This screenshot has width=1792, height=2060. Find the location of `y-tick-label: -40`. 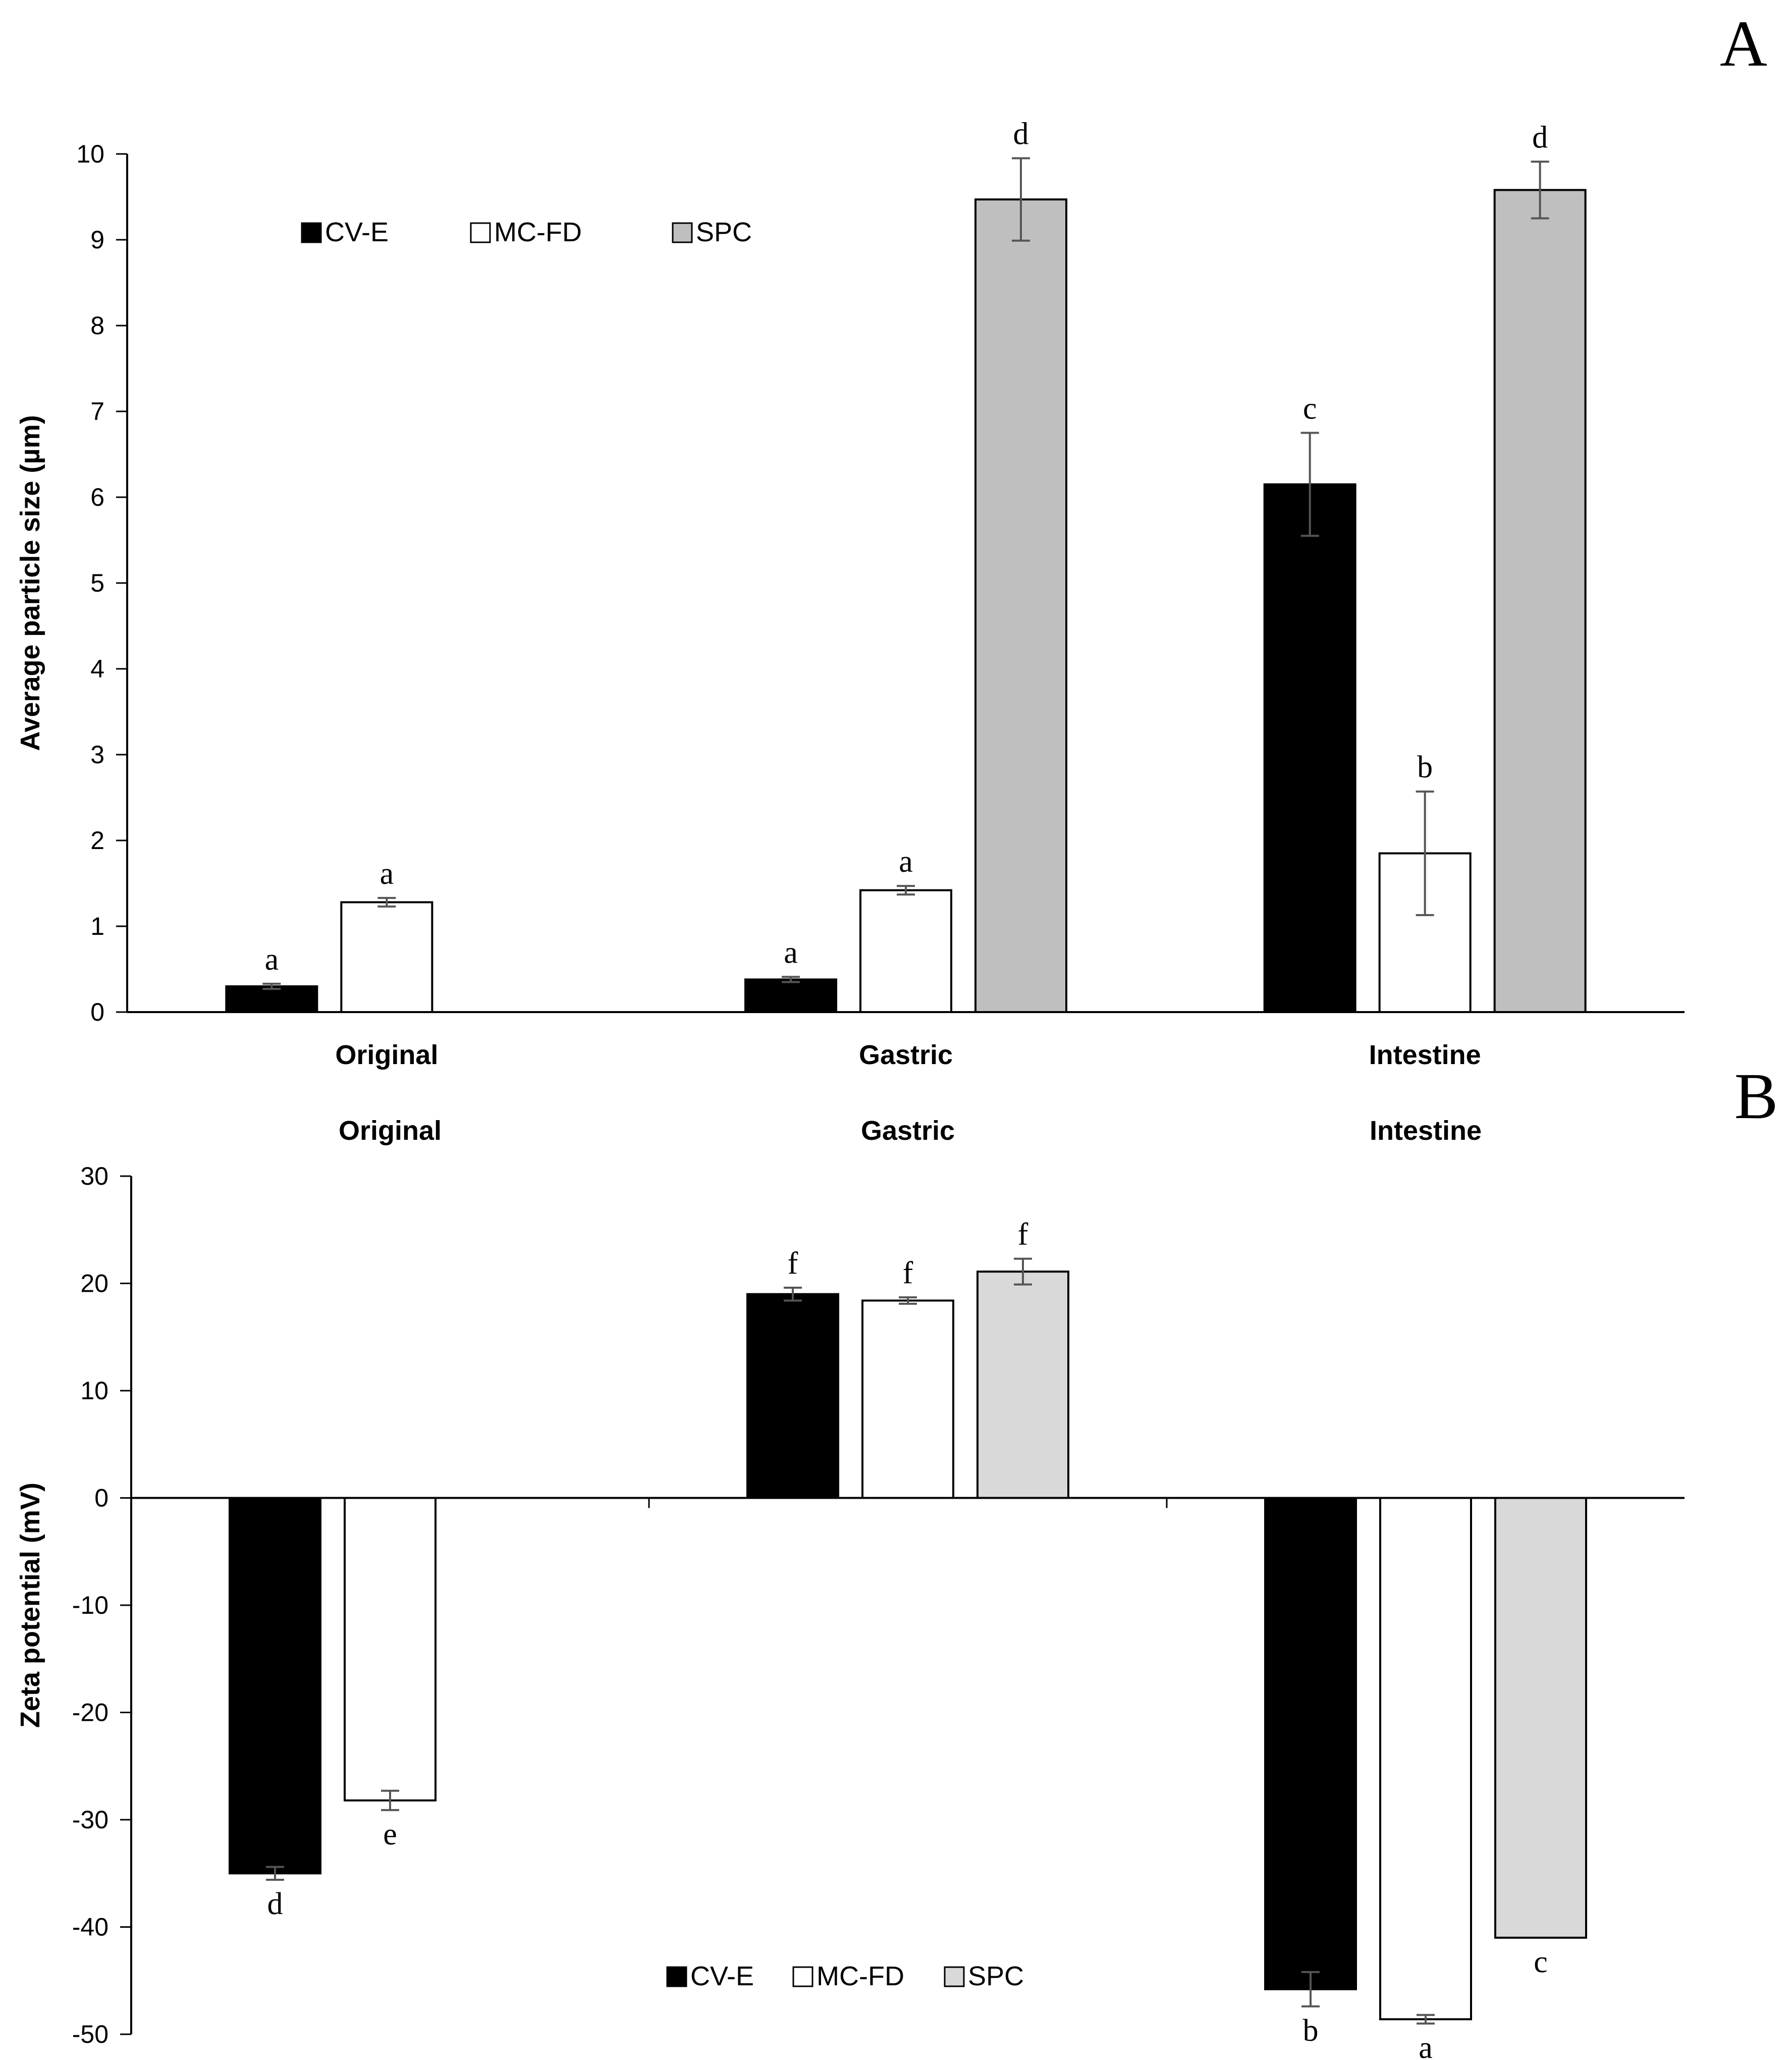

y-tick-label: -40 is located at coordinates (90, 1927).